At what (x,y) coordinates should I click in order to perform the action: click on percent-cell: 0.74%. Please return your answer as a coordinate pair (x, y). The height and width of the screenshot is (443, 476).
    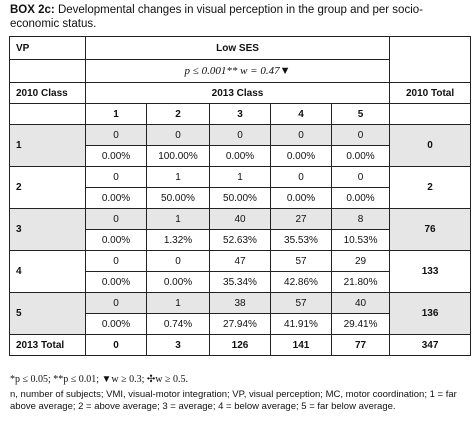
    Looking at the image, I should click on (178, 324).